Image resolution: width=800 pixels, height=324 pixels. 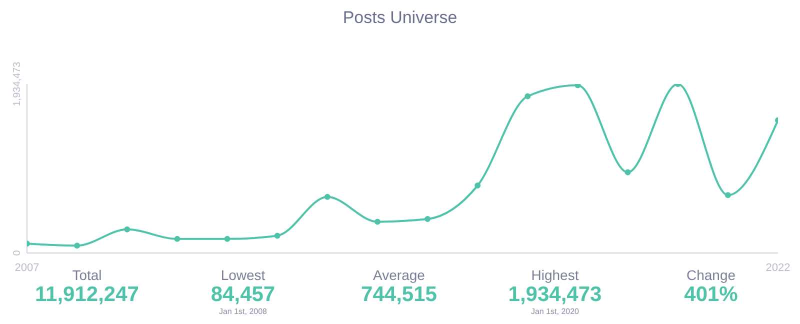 I want to click on text: Highest 1,934,473 Jan 1st, 2020, so click(x=555, y=292).